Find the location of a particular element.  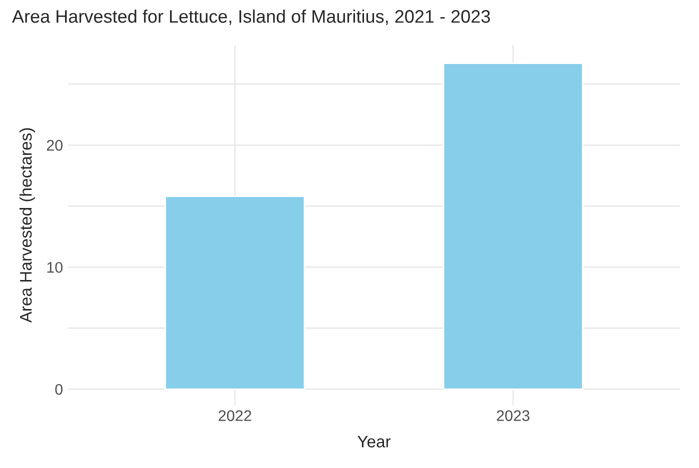

chart-title: Area Harvested for Lettuce, Island of Mauritius, 2021 - 2023 is located at coordinates (251, 17).